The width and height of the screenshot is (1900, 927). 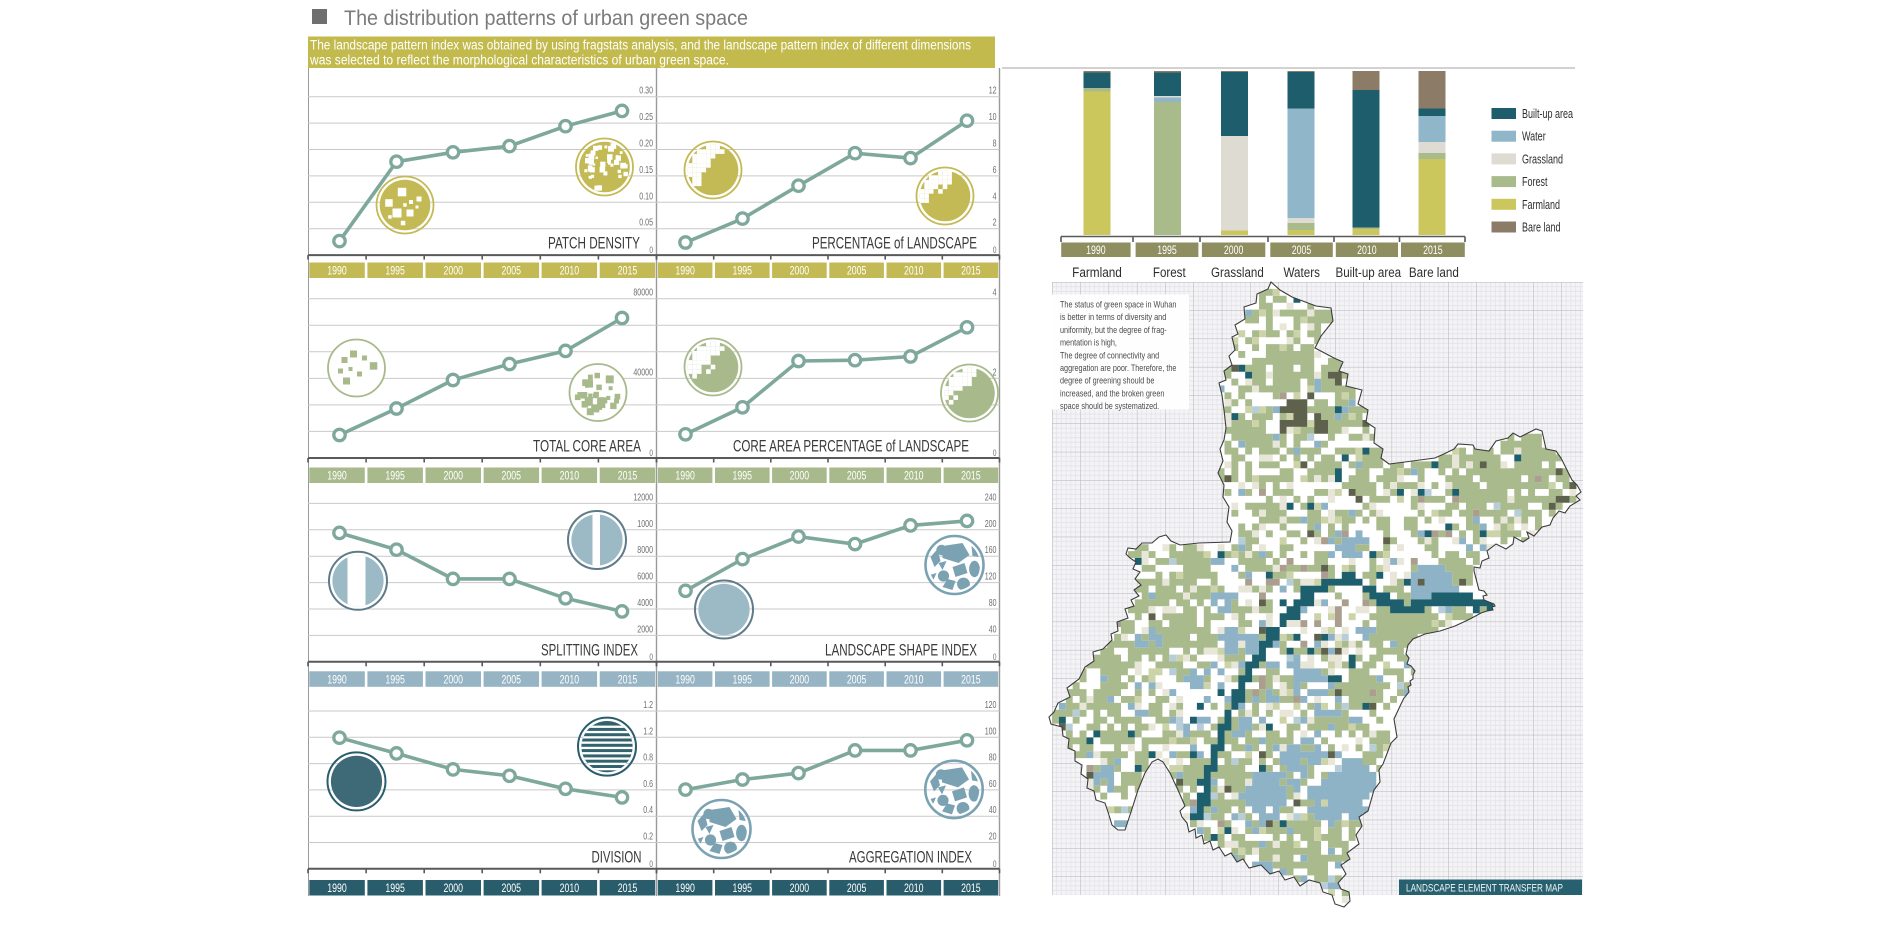 What do you see at coordinates (1547, 114) in the screenshot?
I see `svg-text: Built-up area` at bounding box center [1547, 114].